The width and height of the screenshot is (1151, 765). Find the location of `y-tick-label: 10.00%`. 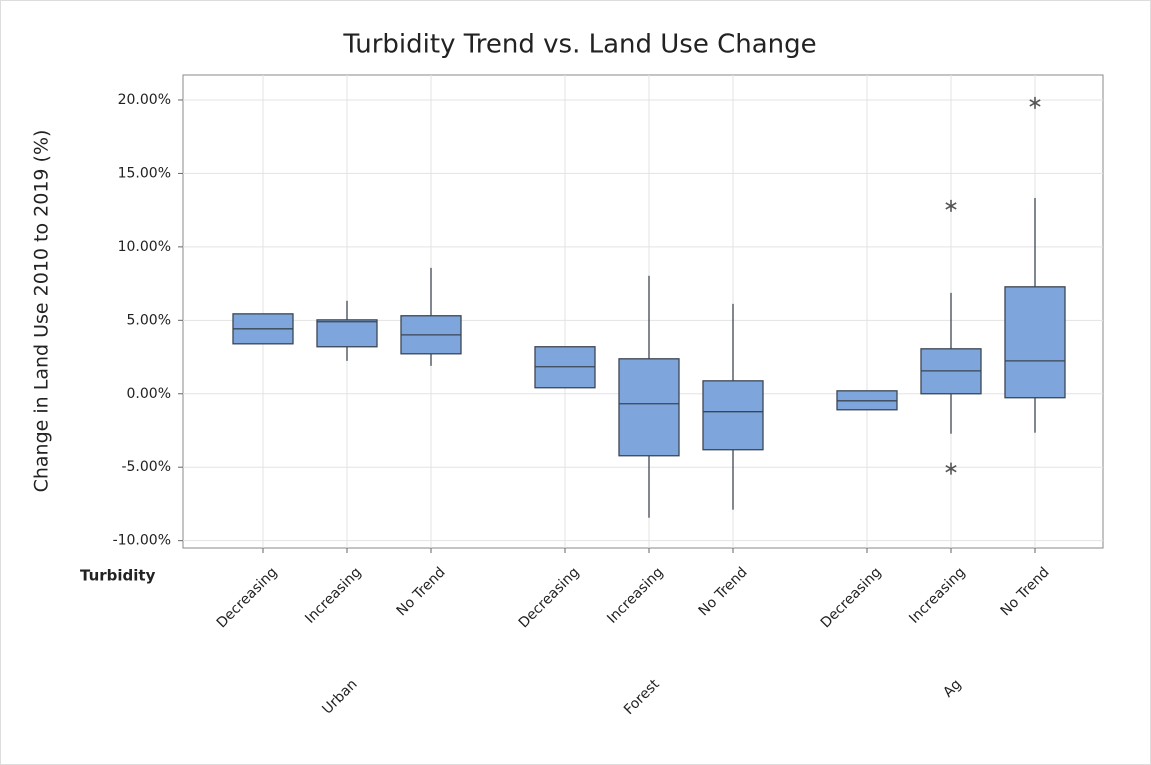

y-tick-label: 10.00% is located at coordinates (144, 247).